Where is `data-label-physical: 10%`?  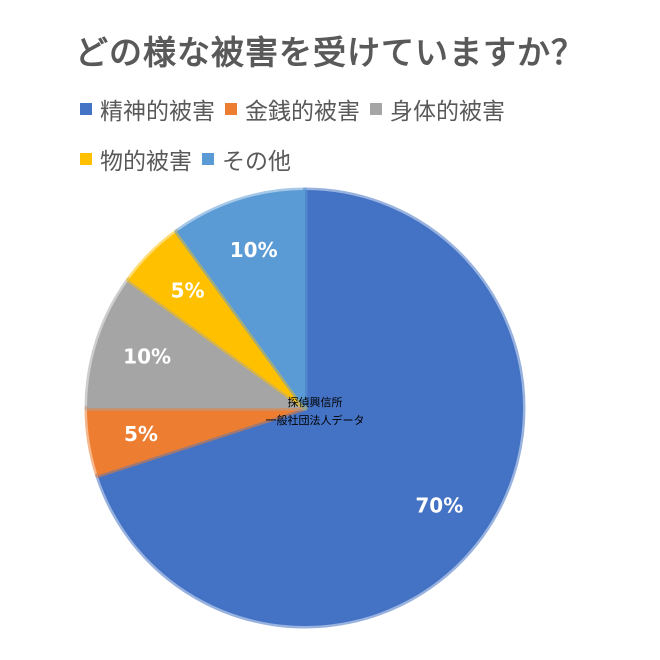 data-label-physical: 10% is located at coordinates (147, 357).